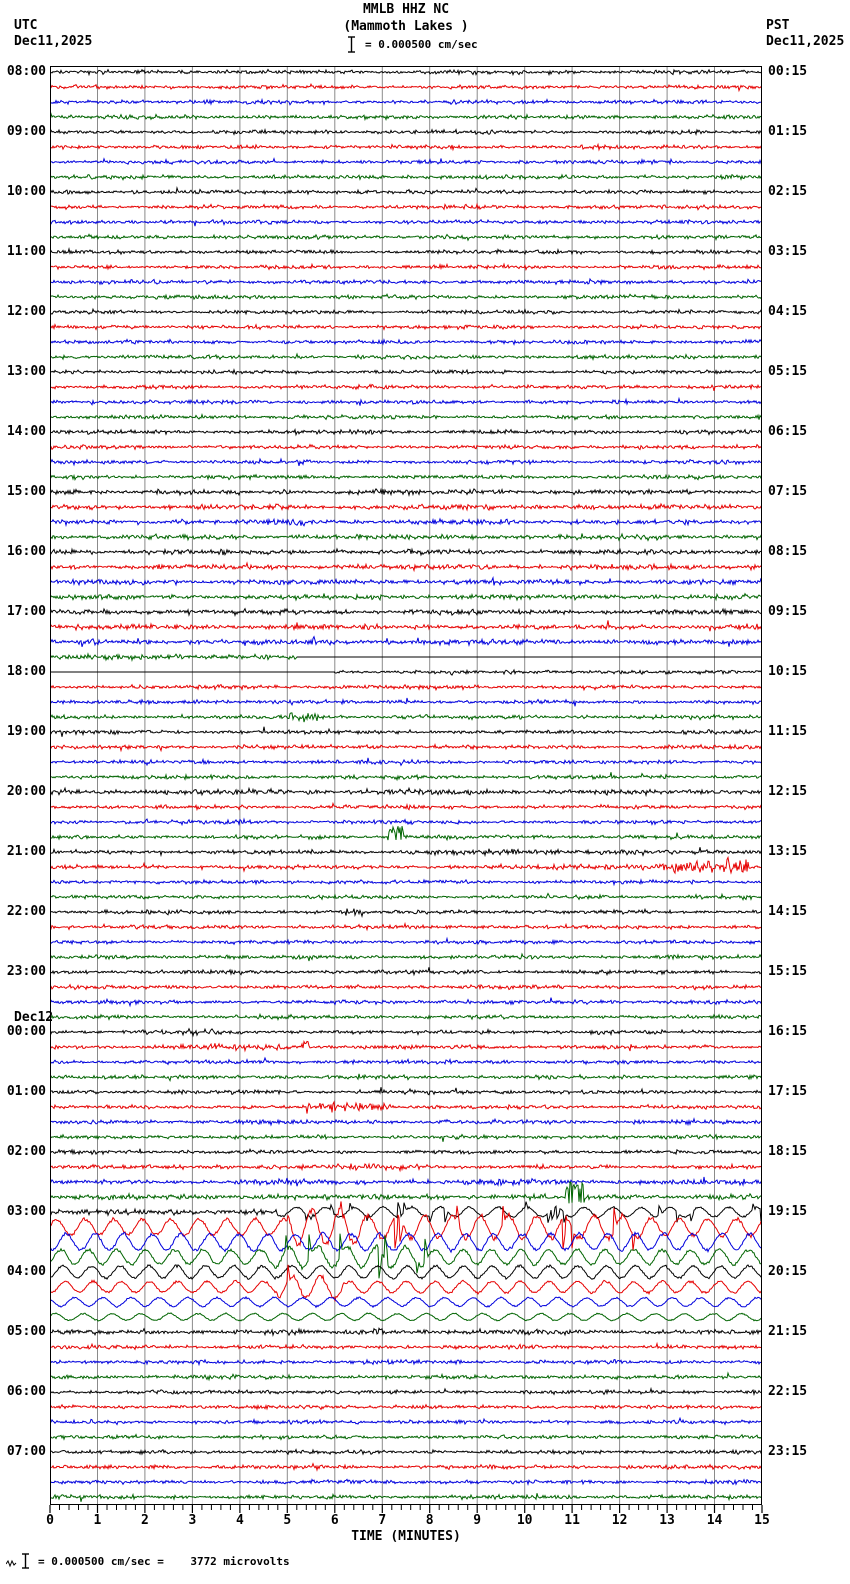 This screenshot has height=1584, width=850. Describe the element at coordinates (406, 1536) in the screenshot. I see `x-axis-title: TIME (MINUTES)` at that location.